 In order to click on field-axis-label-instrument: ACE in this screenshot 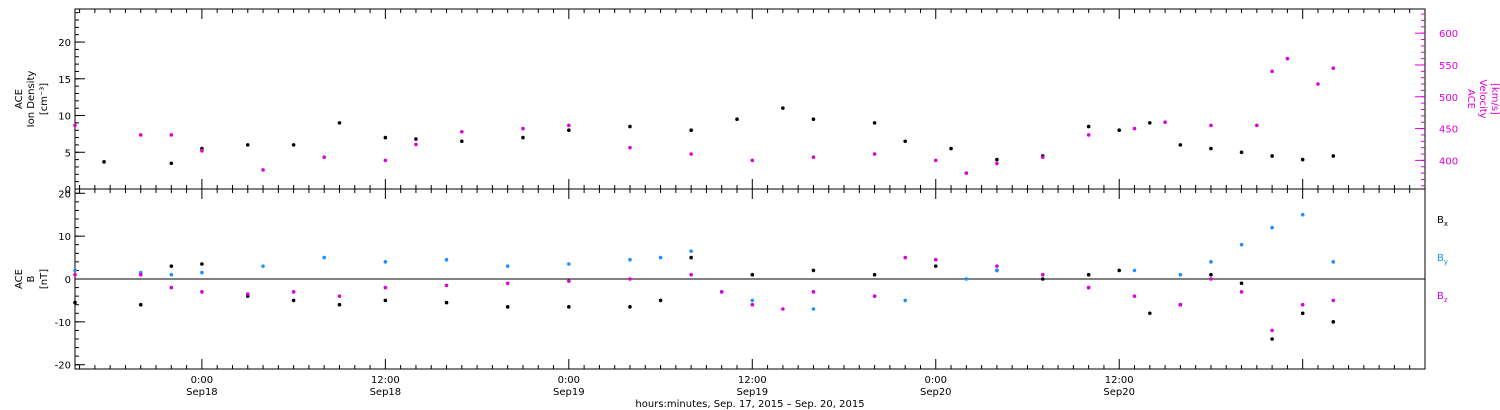, I will do `click(19, 279)`.